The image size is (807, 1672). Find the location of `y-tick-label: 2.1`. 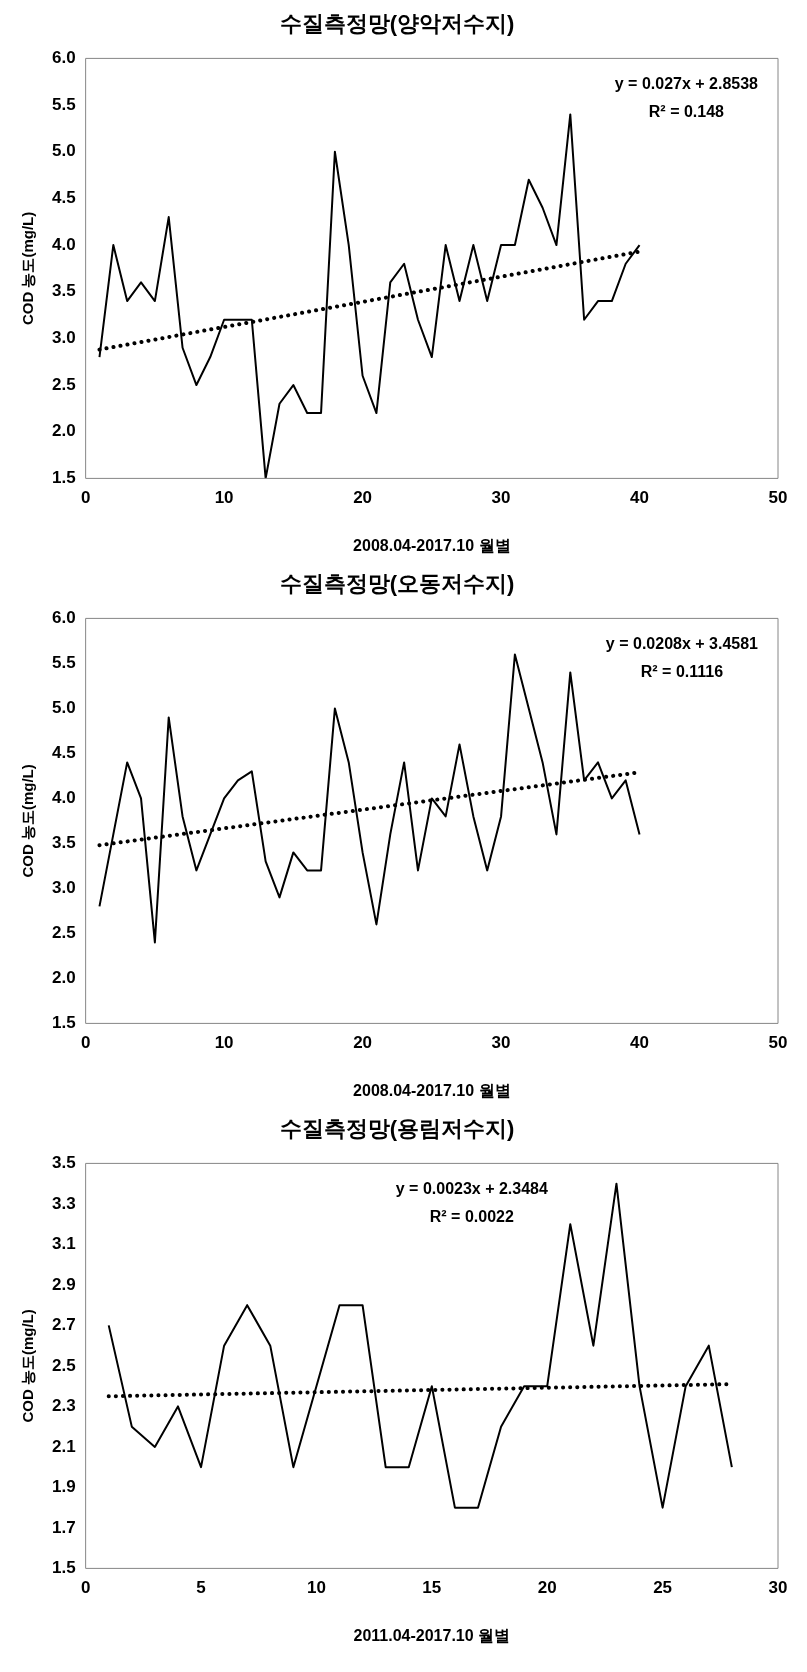

y-tick-label: 2.1 is located at coordinates (63, 1446).